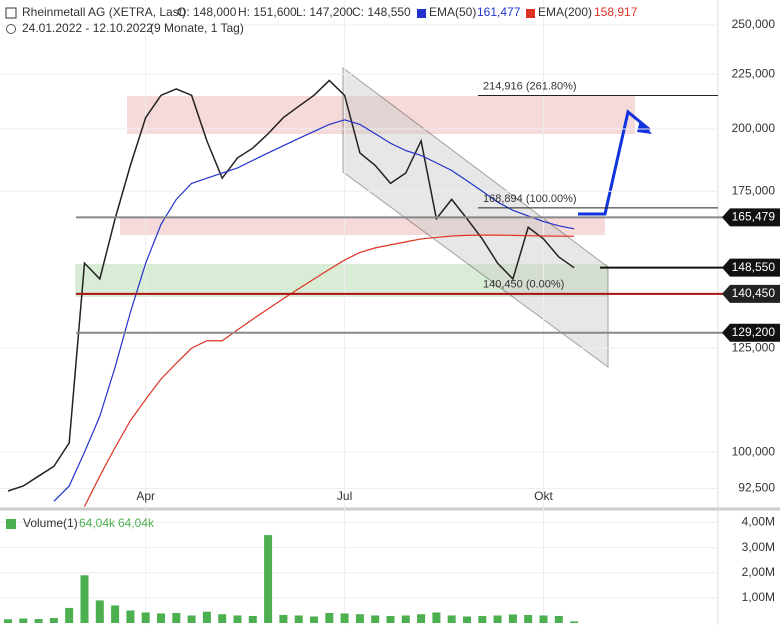 The height and width of the screenshot is (630, 780). Describe the element at coordinates (758, 547) in the screenshot. I see `y-tick-label: 3,00M` at that location.